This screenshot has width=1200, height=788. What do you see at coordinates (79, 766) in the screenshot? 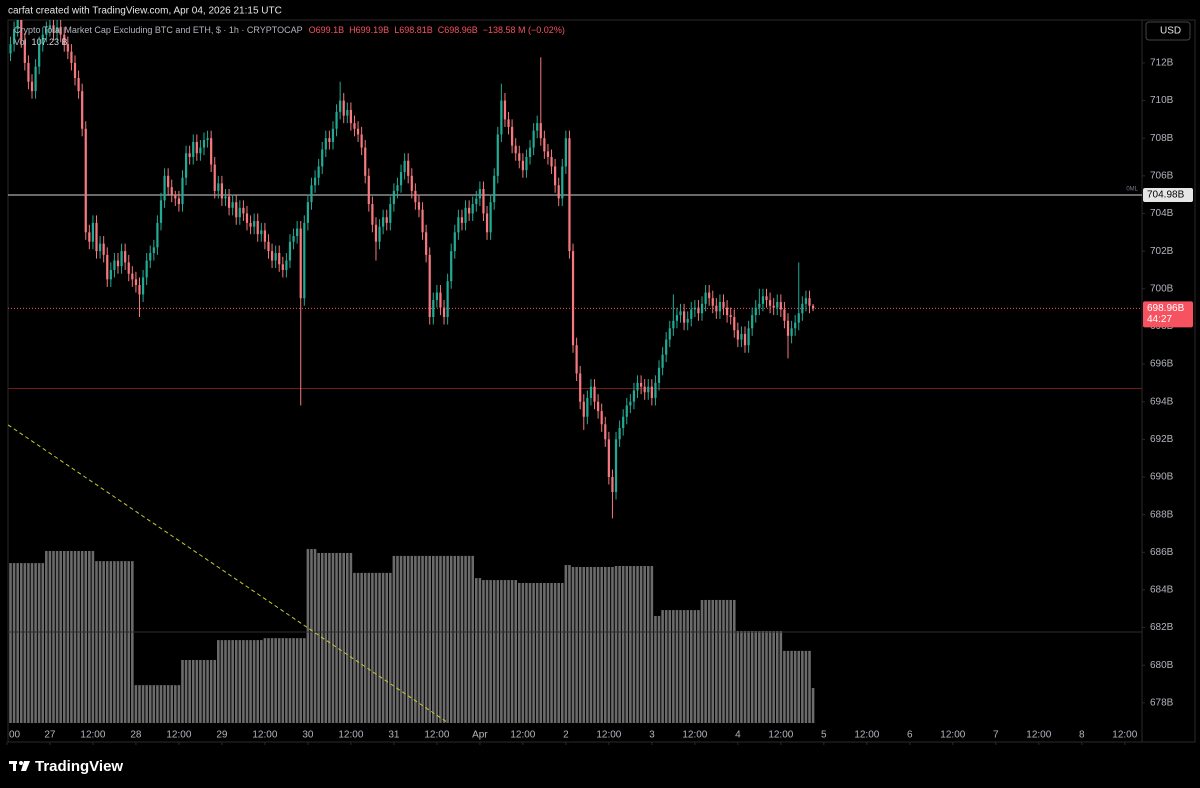
I see `brand: TradingView` at bounding box center [79, 766].